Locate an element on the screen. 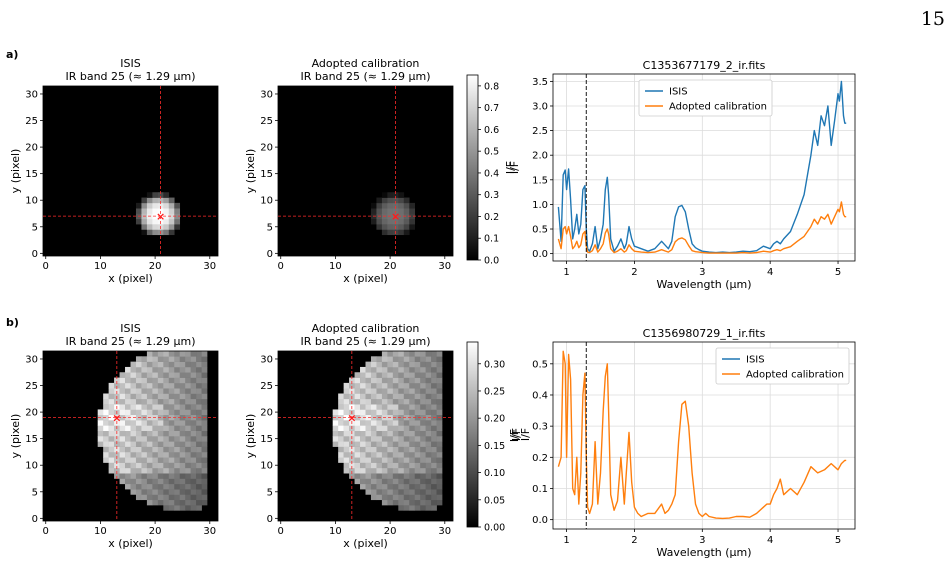 Image resolution: width=951 pixels, height=565 pixels. x-tick-label: 10 is located at coordinates (335, 531).